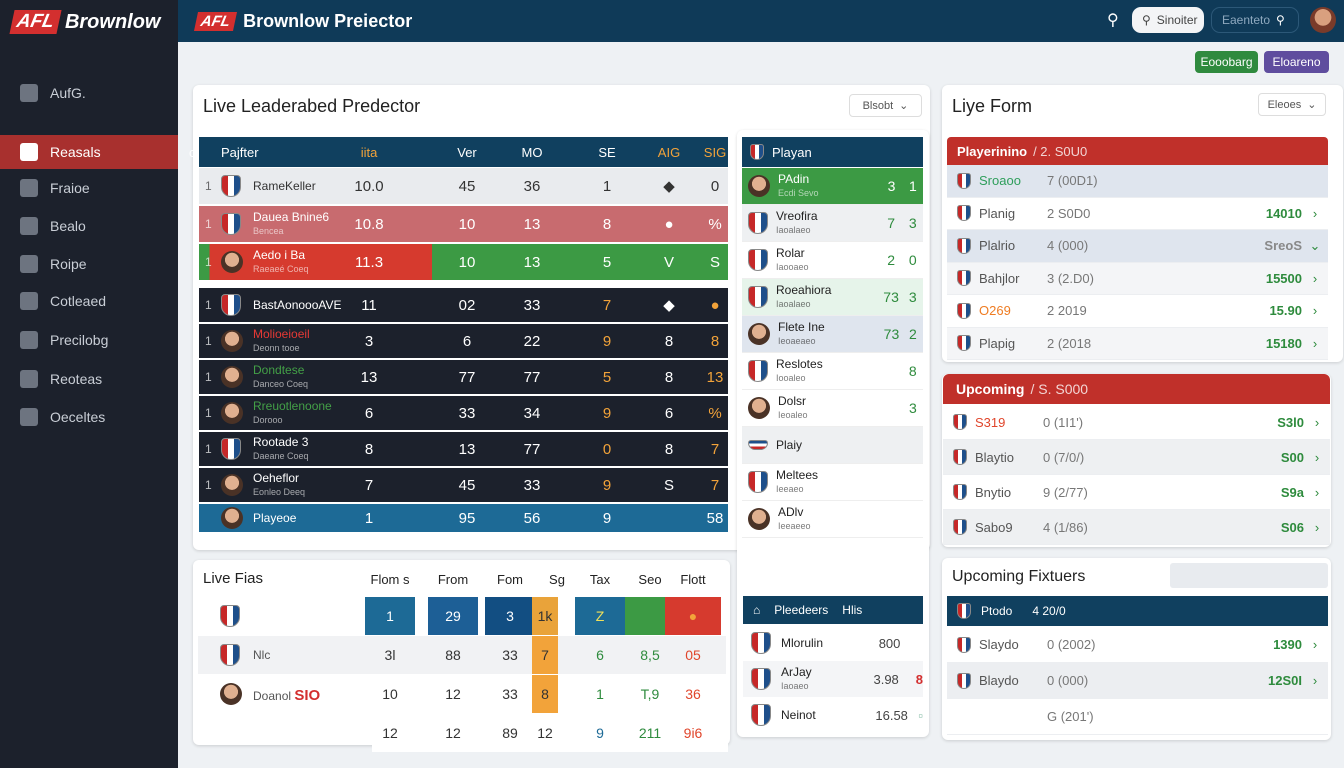 The height and width of the screenshot is (768, 1344). What do you see at coordinates (532, 152) in the screenshot?
I see `column-header: MO` at bounding box center [532, 152].